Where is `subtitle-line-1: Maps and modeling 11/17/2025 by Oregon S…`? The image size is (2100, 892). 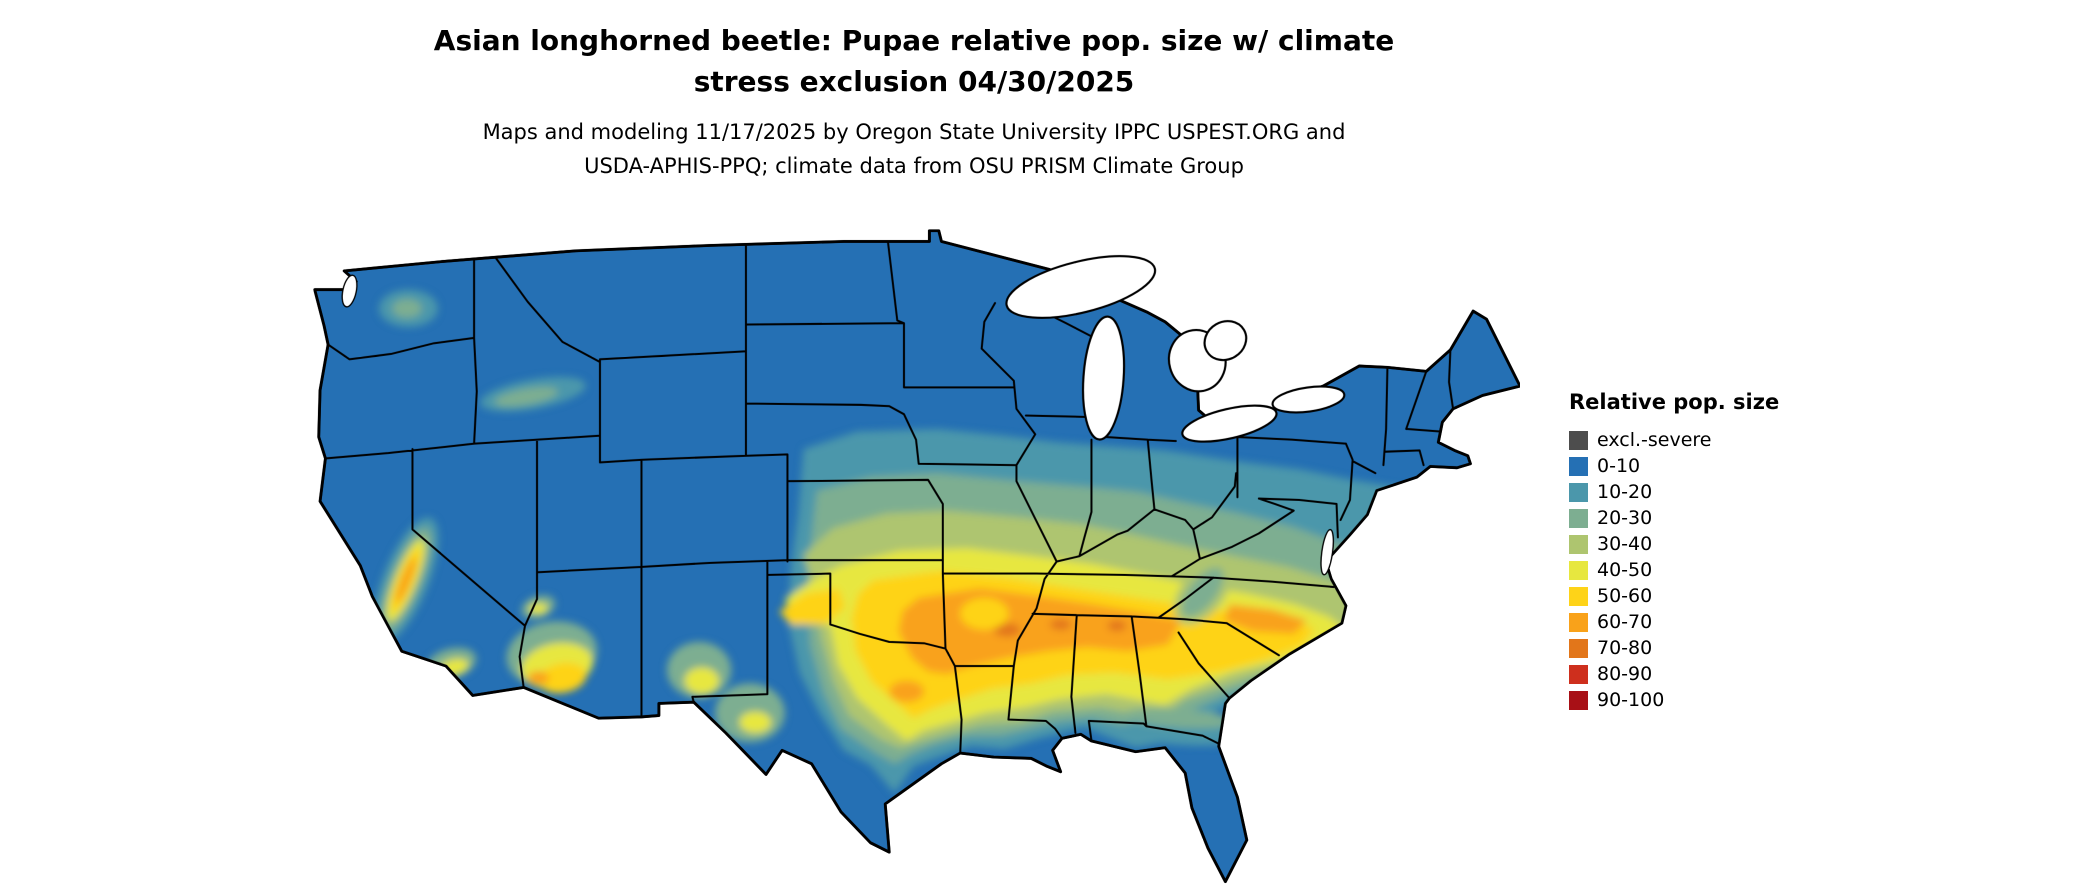
subtitle-line-1: Maps and modeling 11/17/2025 by Oregon S… is located at coordinates (914, 132).